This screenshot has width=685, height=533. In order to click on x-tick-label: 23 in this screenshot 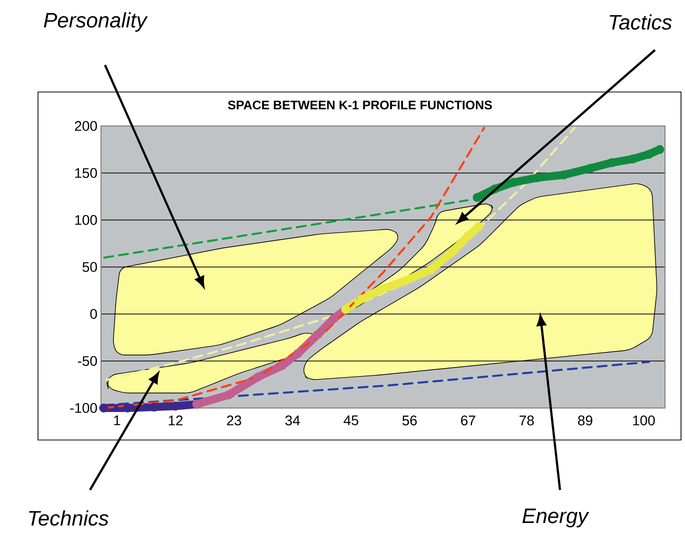, I will do `click(234, 421)`.